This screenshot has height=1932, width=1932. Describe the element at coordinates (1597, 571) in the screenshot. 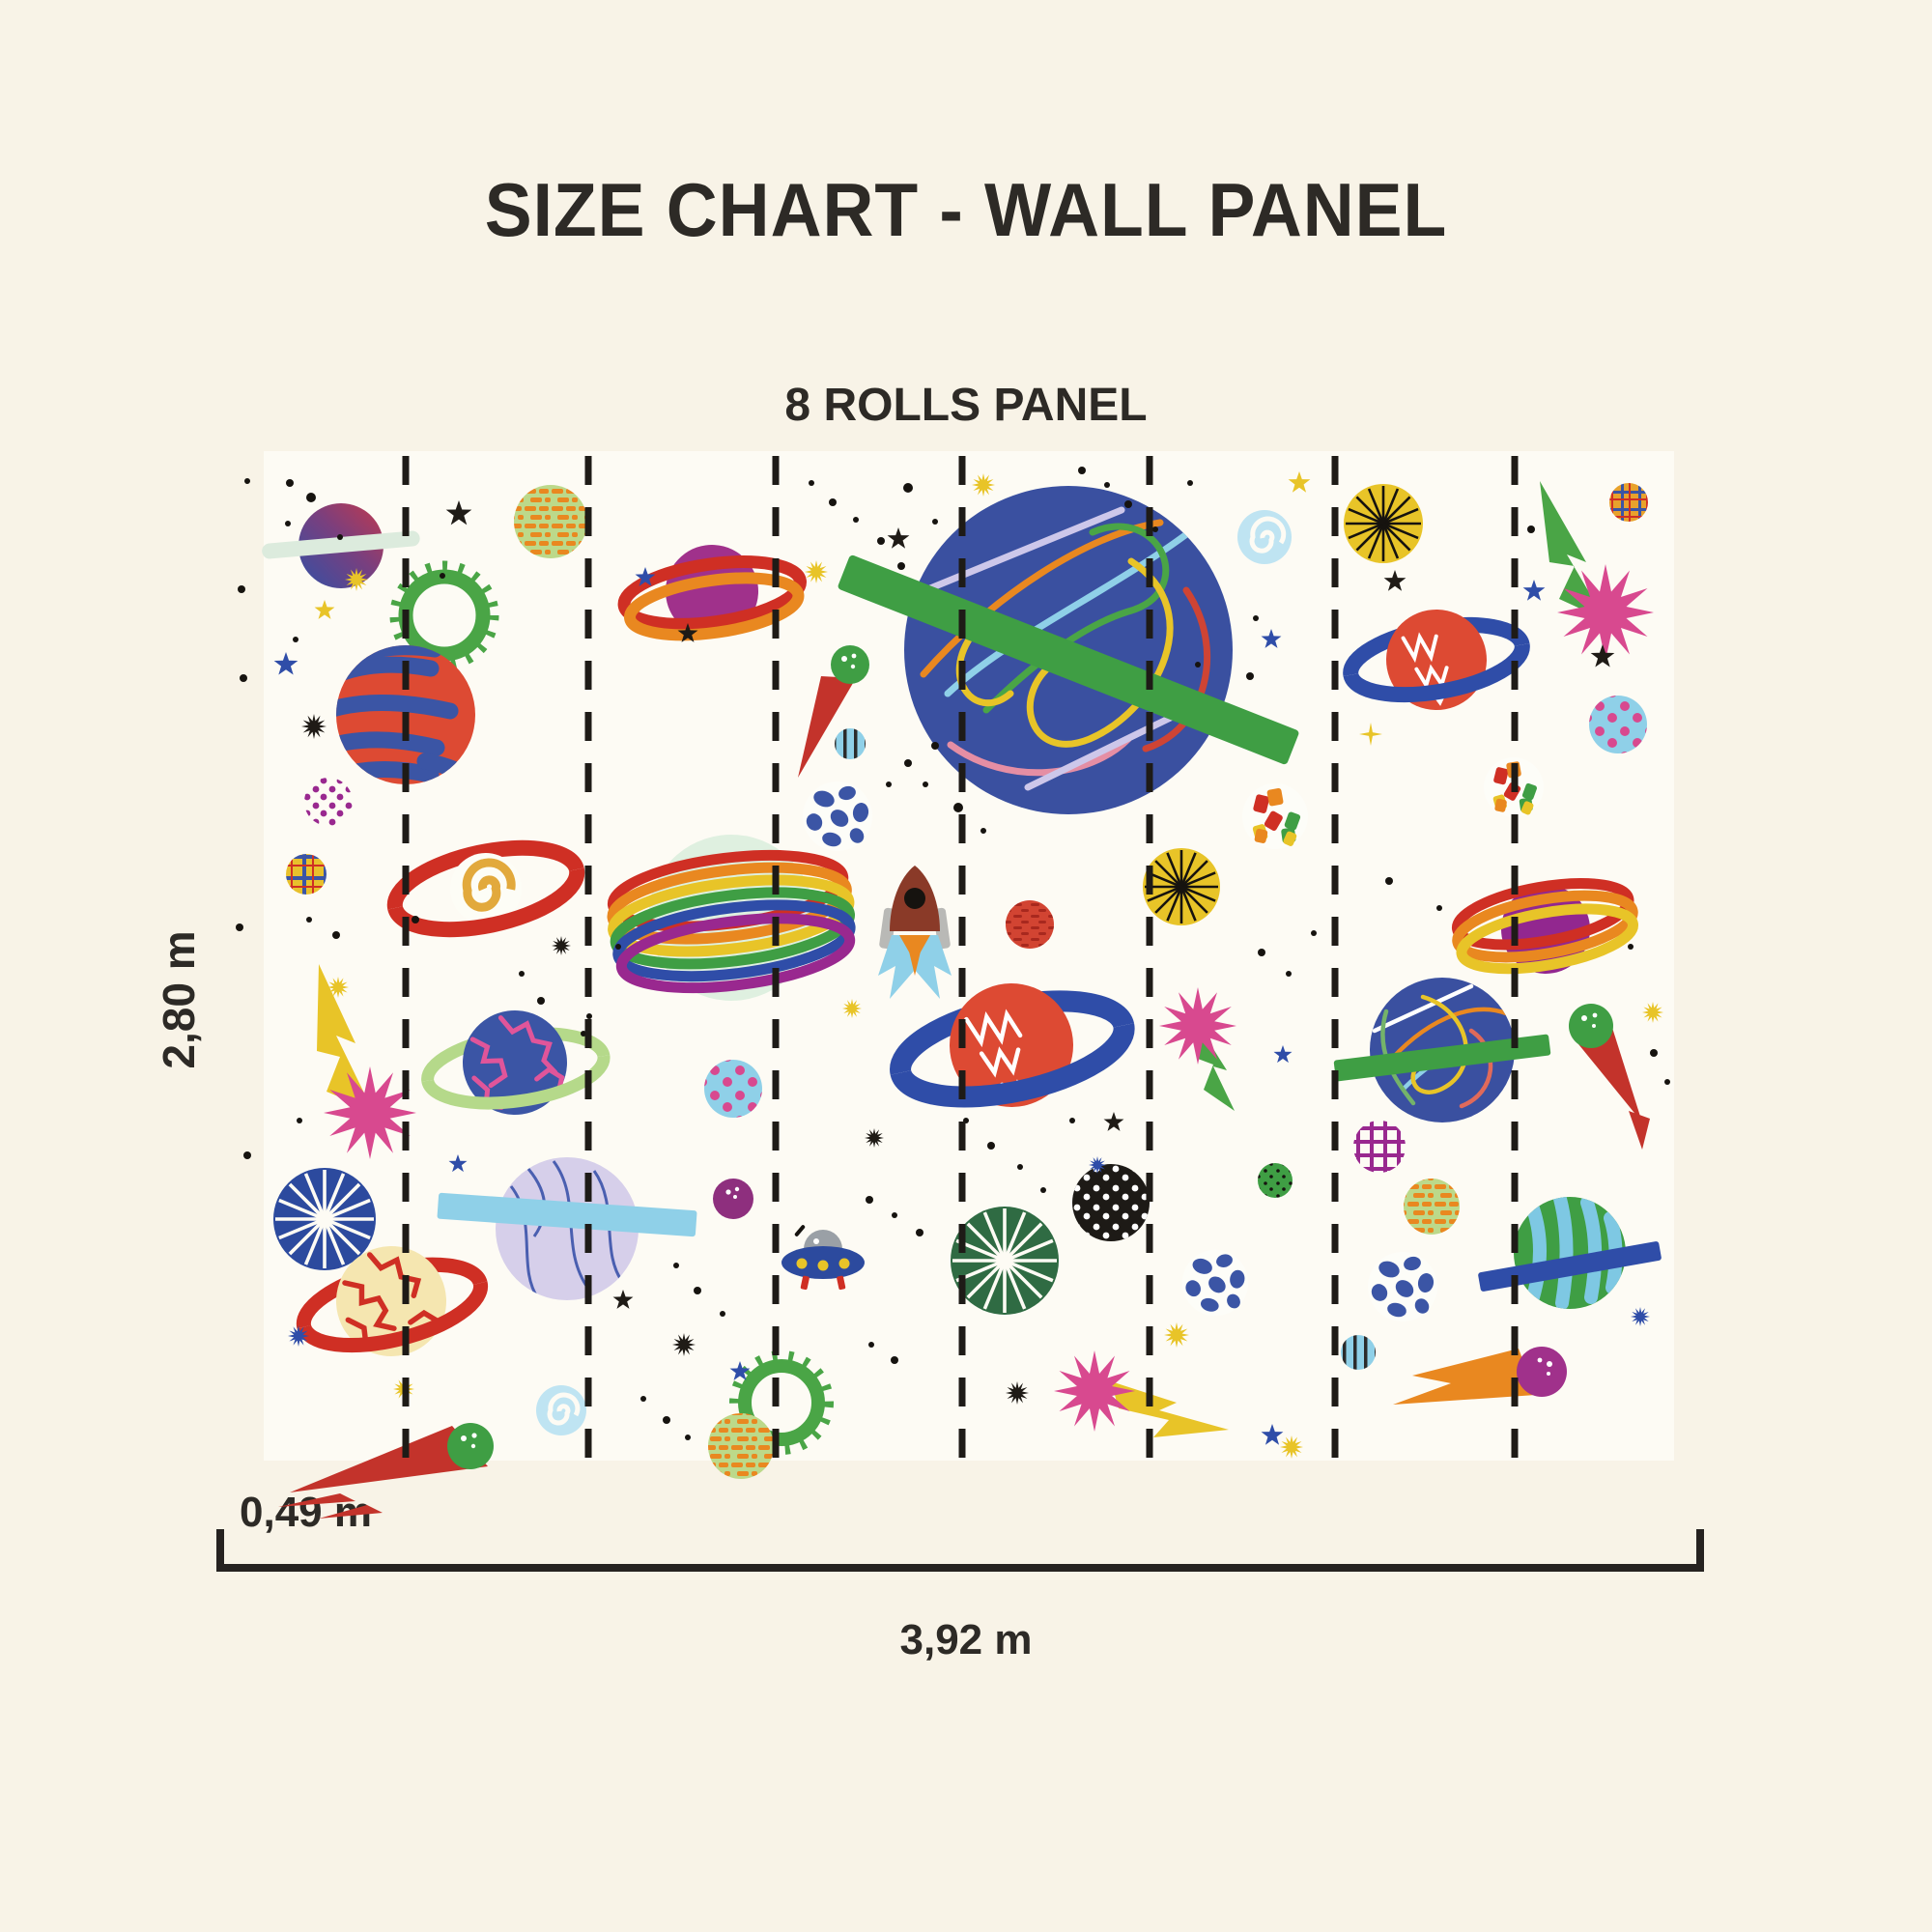

I see `comet-green-pink-burst` at that location.